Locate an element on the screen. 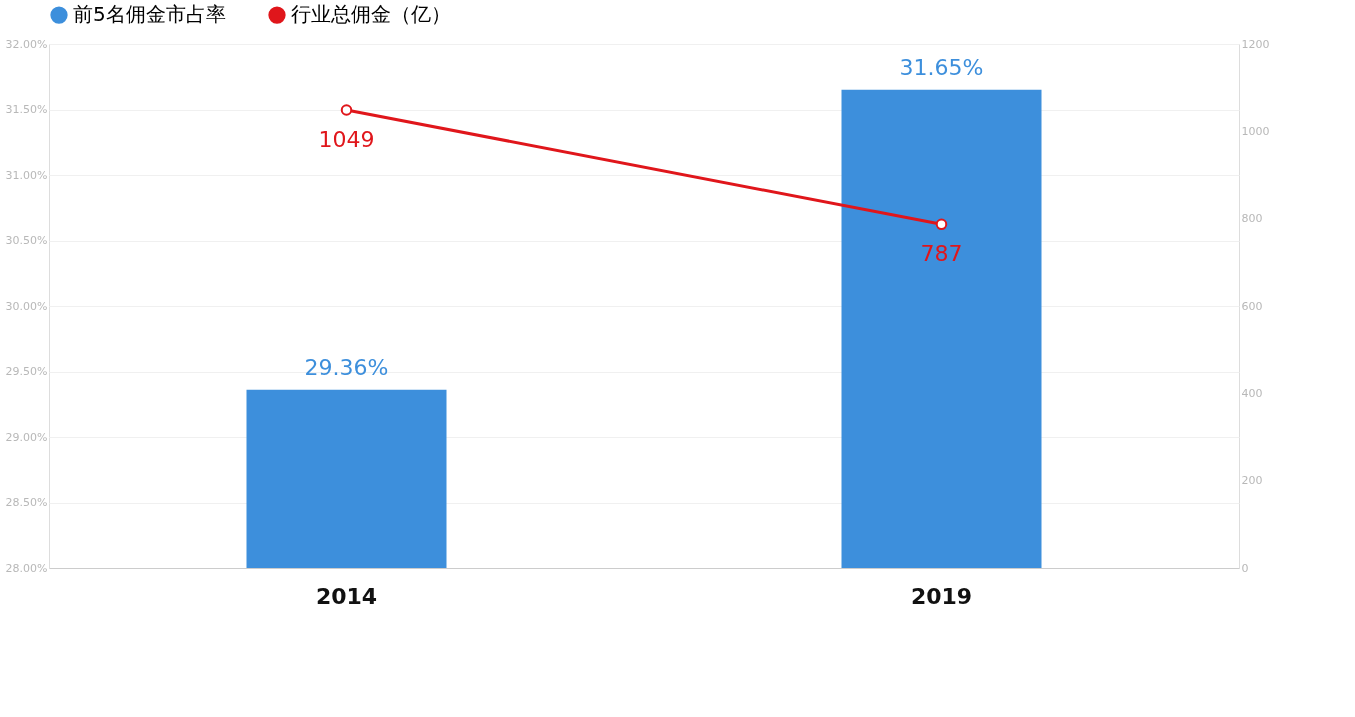 The image size is (1355, 717). y-tick-label: 28.50% is located at coordinates (26, 502).